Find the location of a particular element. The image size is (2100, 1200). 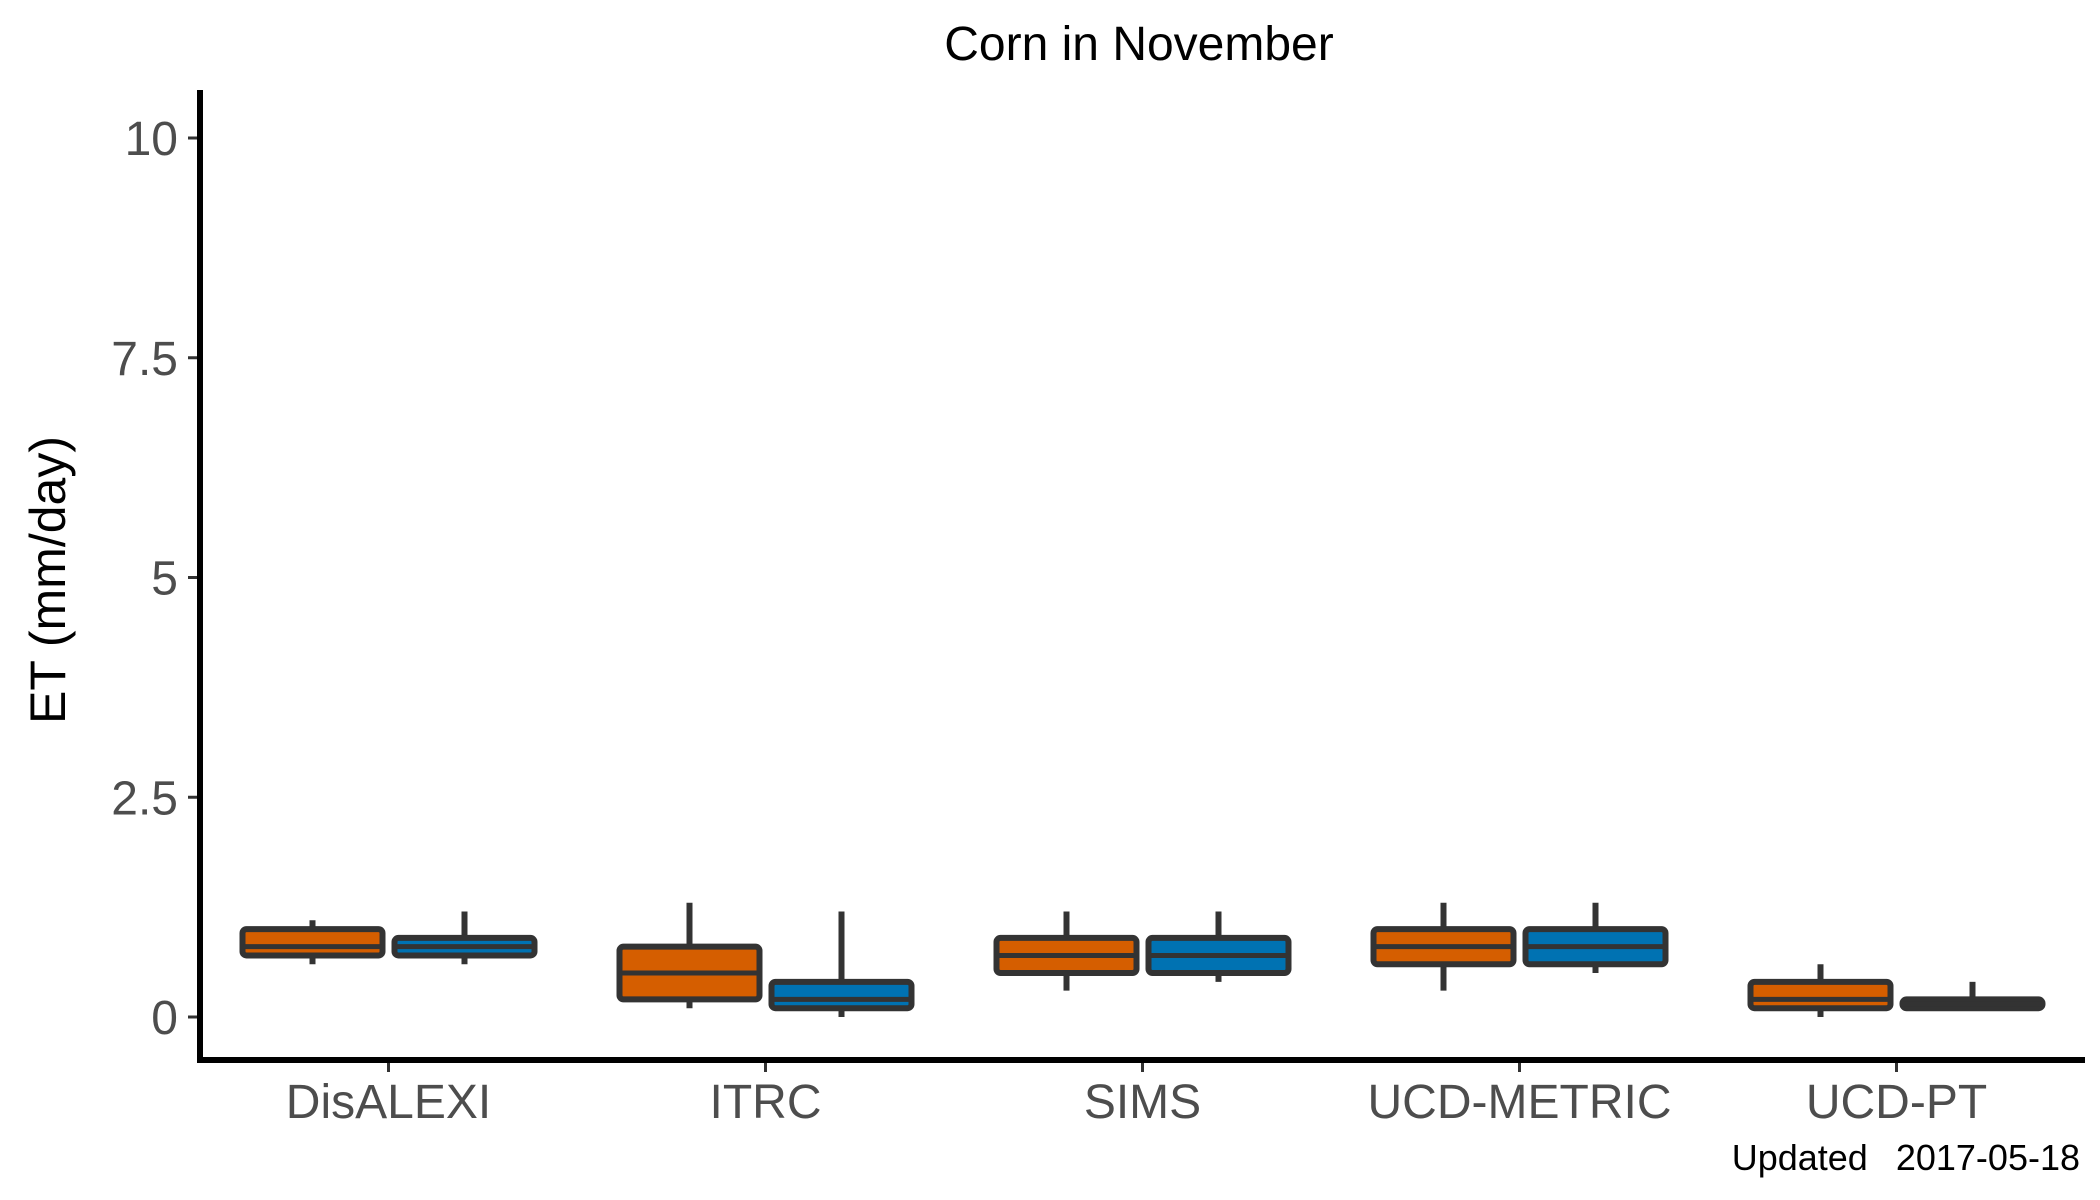

chart-title: Corn in November is located at coordinates (1139, 44).